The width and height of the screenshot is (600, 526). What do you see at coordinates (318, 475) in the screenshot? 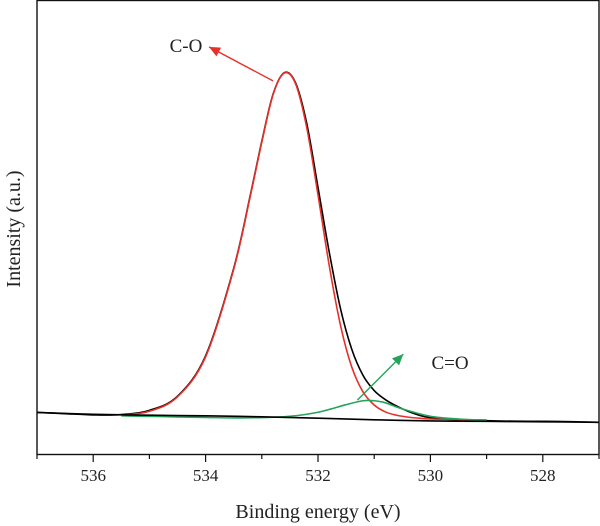
I see `x-tick-label: 532` at bounding box center [318, 475].